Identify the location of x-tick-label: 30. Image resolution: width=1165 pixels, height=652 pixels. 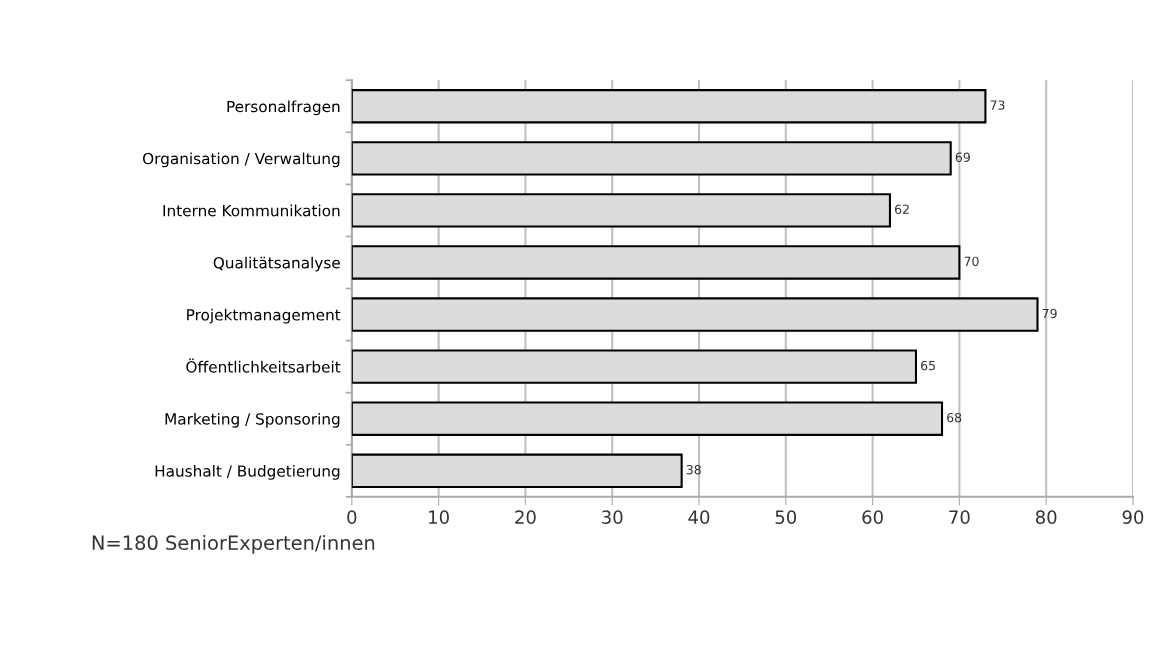
(612, 517).